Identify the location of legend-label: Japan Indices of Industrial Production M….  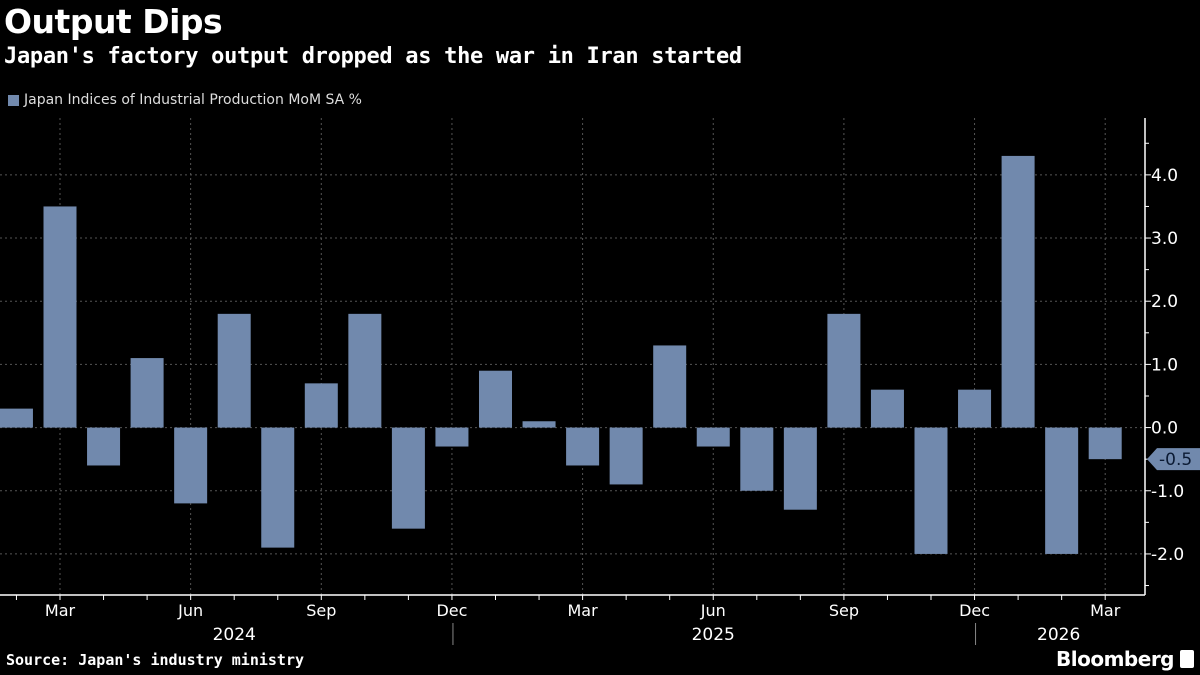
(193, 100).